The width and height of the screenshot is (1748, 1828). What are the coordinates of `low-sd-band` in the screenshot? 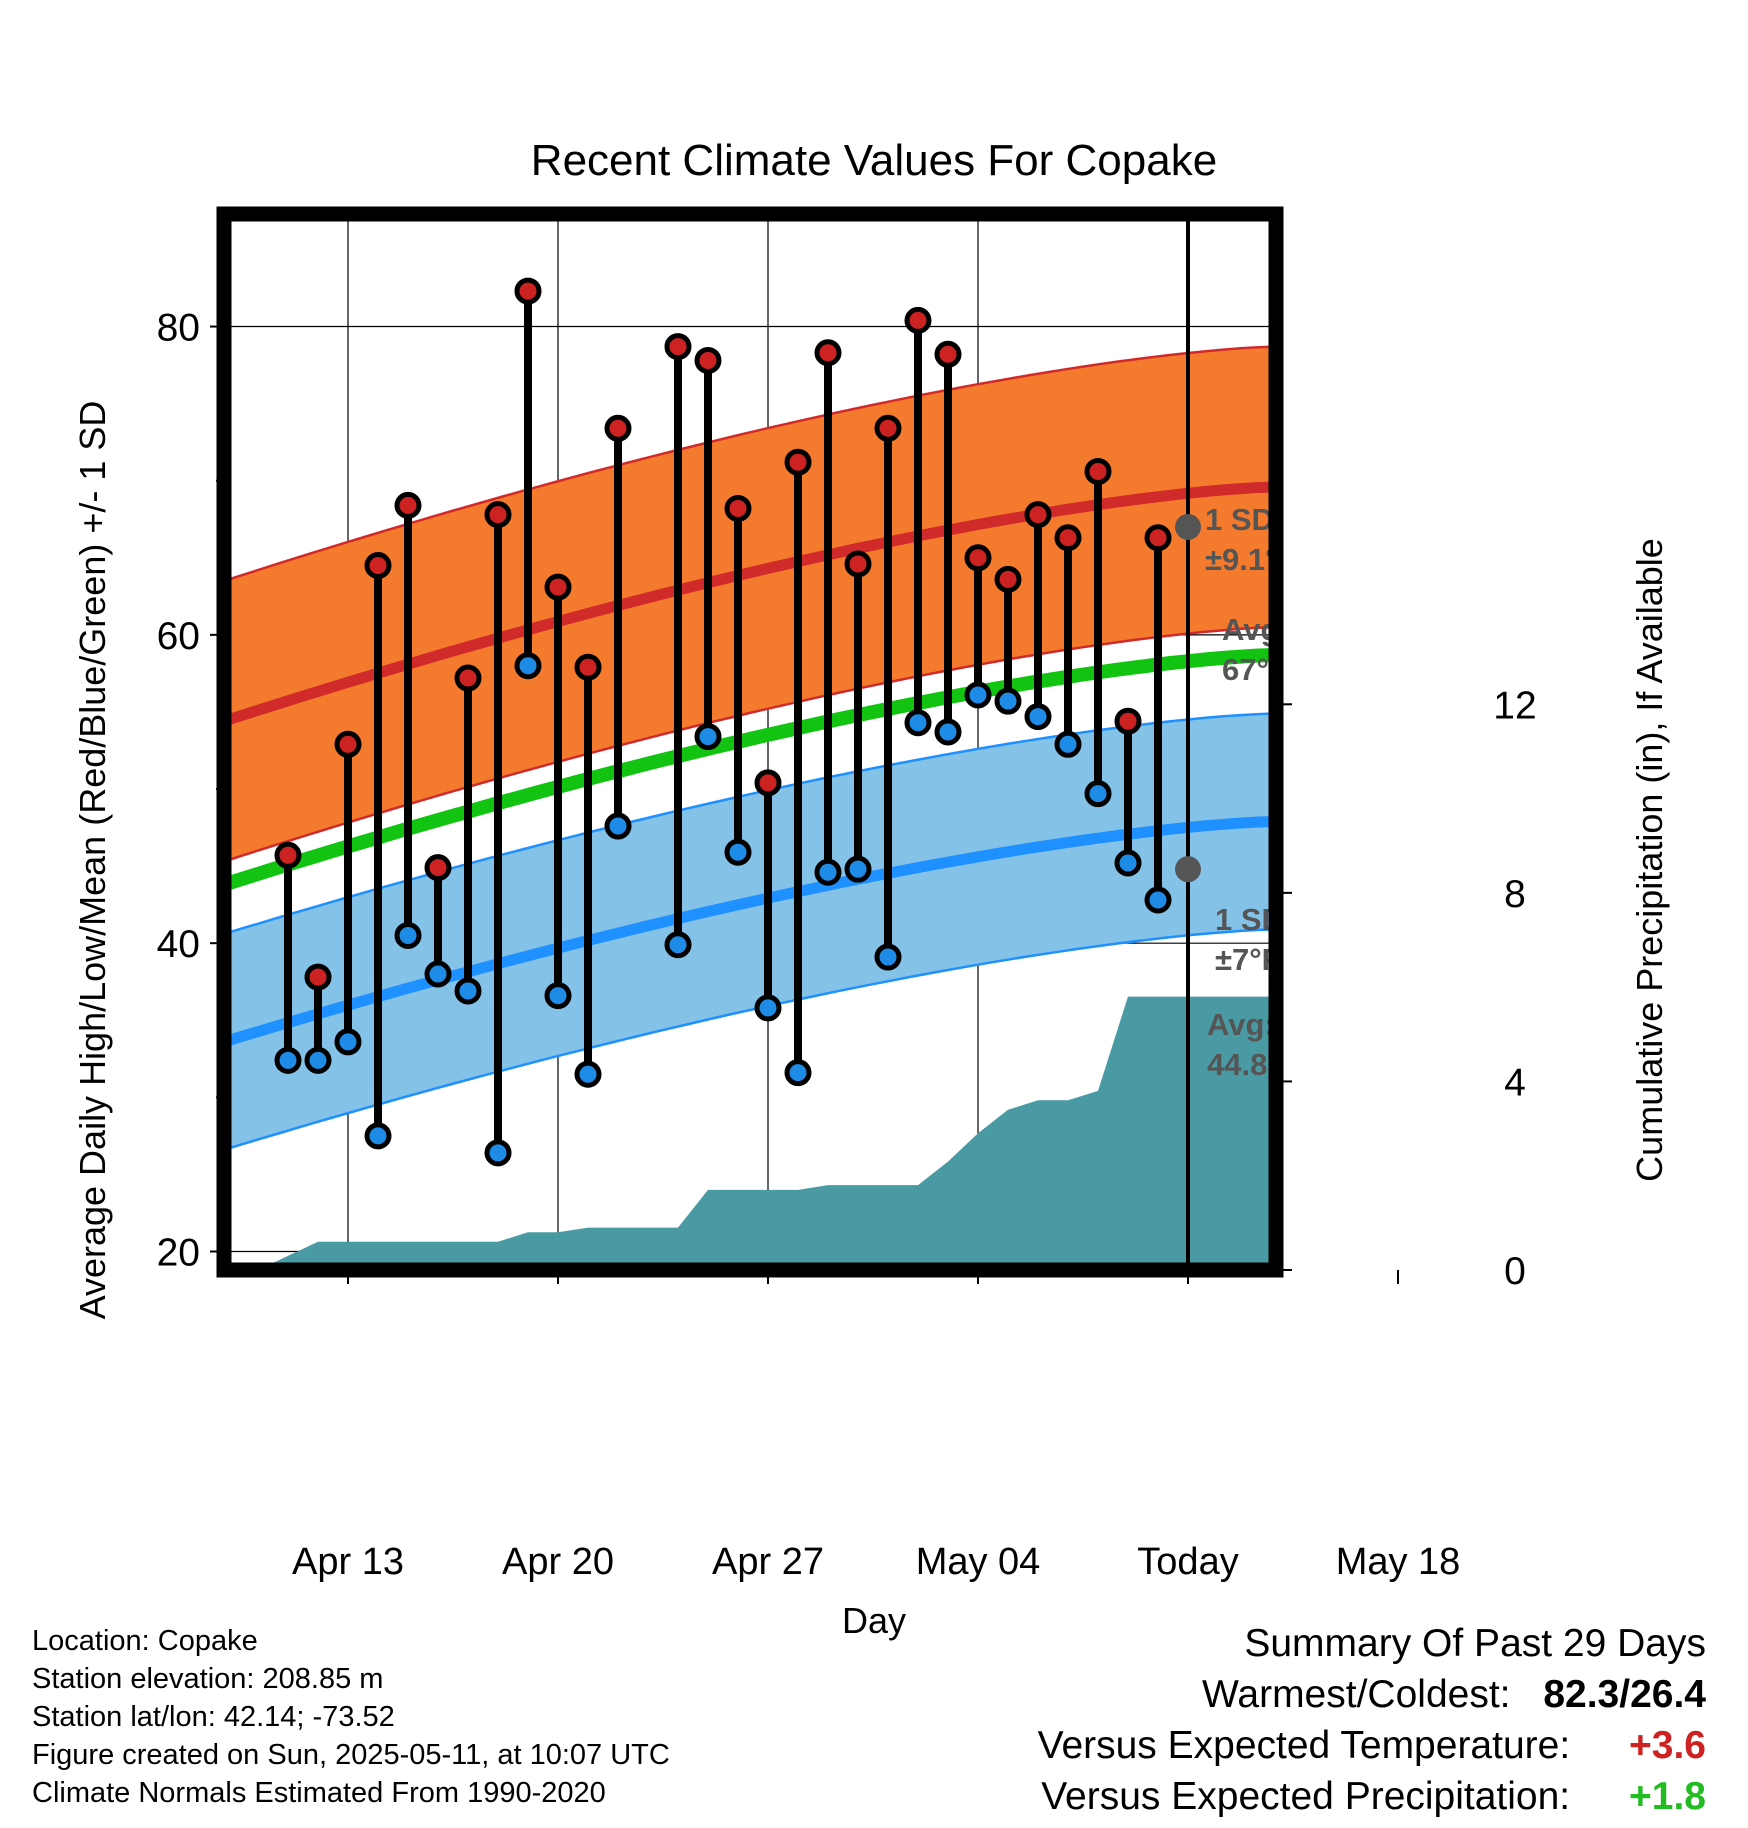 It's located at (750, 931).